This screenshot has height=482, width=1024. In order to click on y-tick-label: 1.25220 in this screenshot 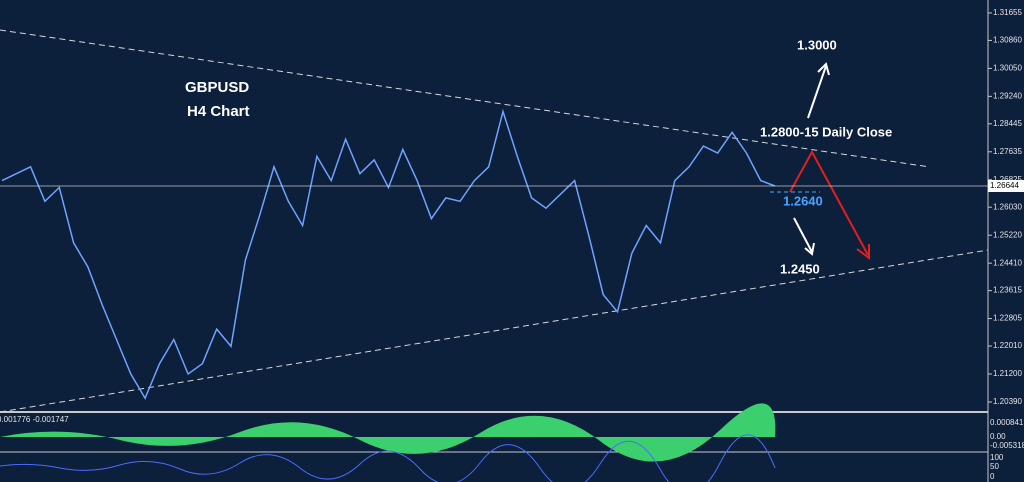, I will do `click(1007, 234)`.